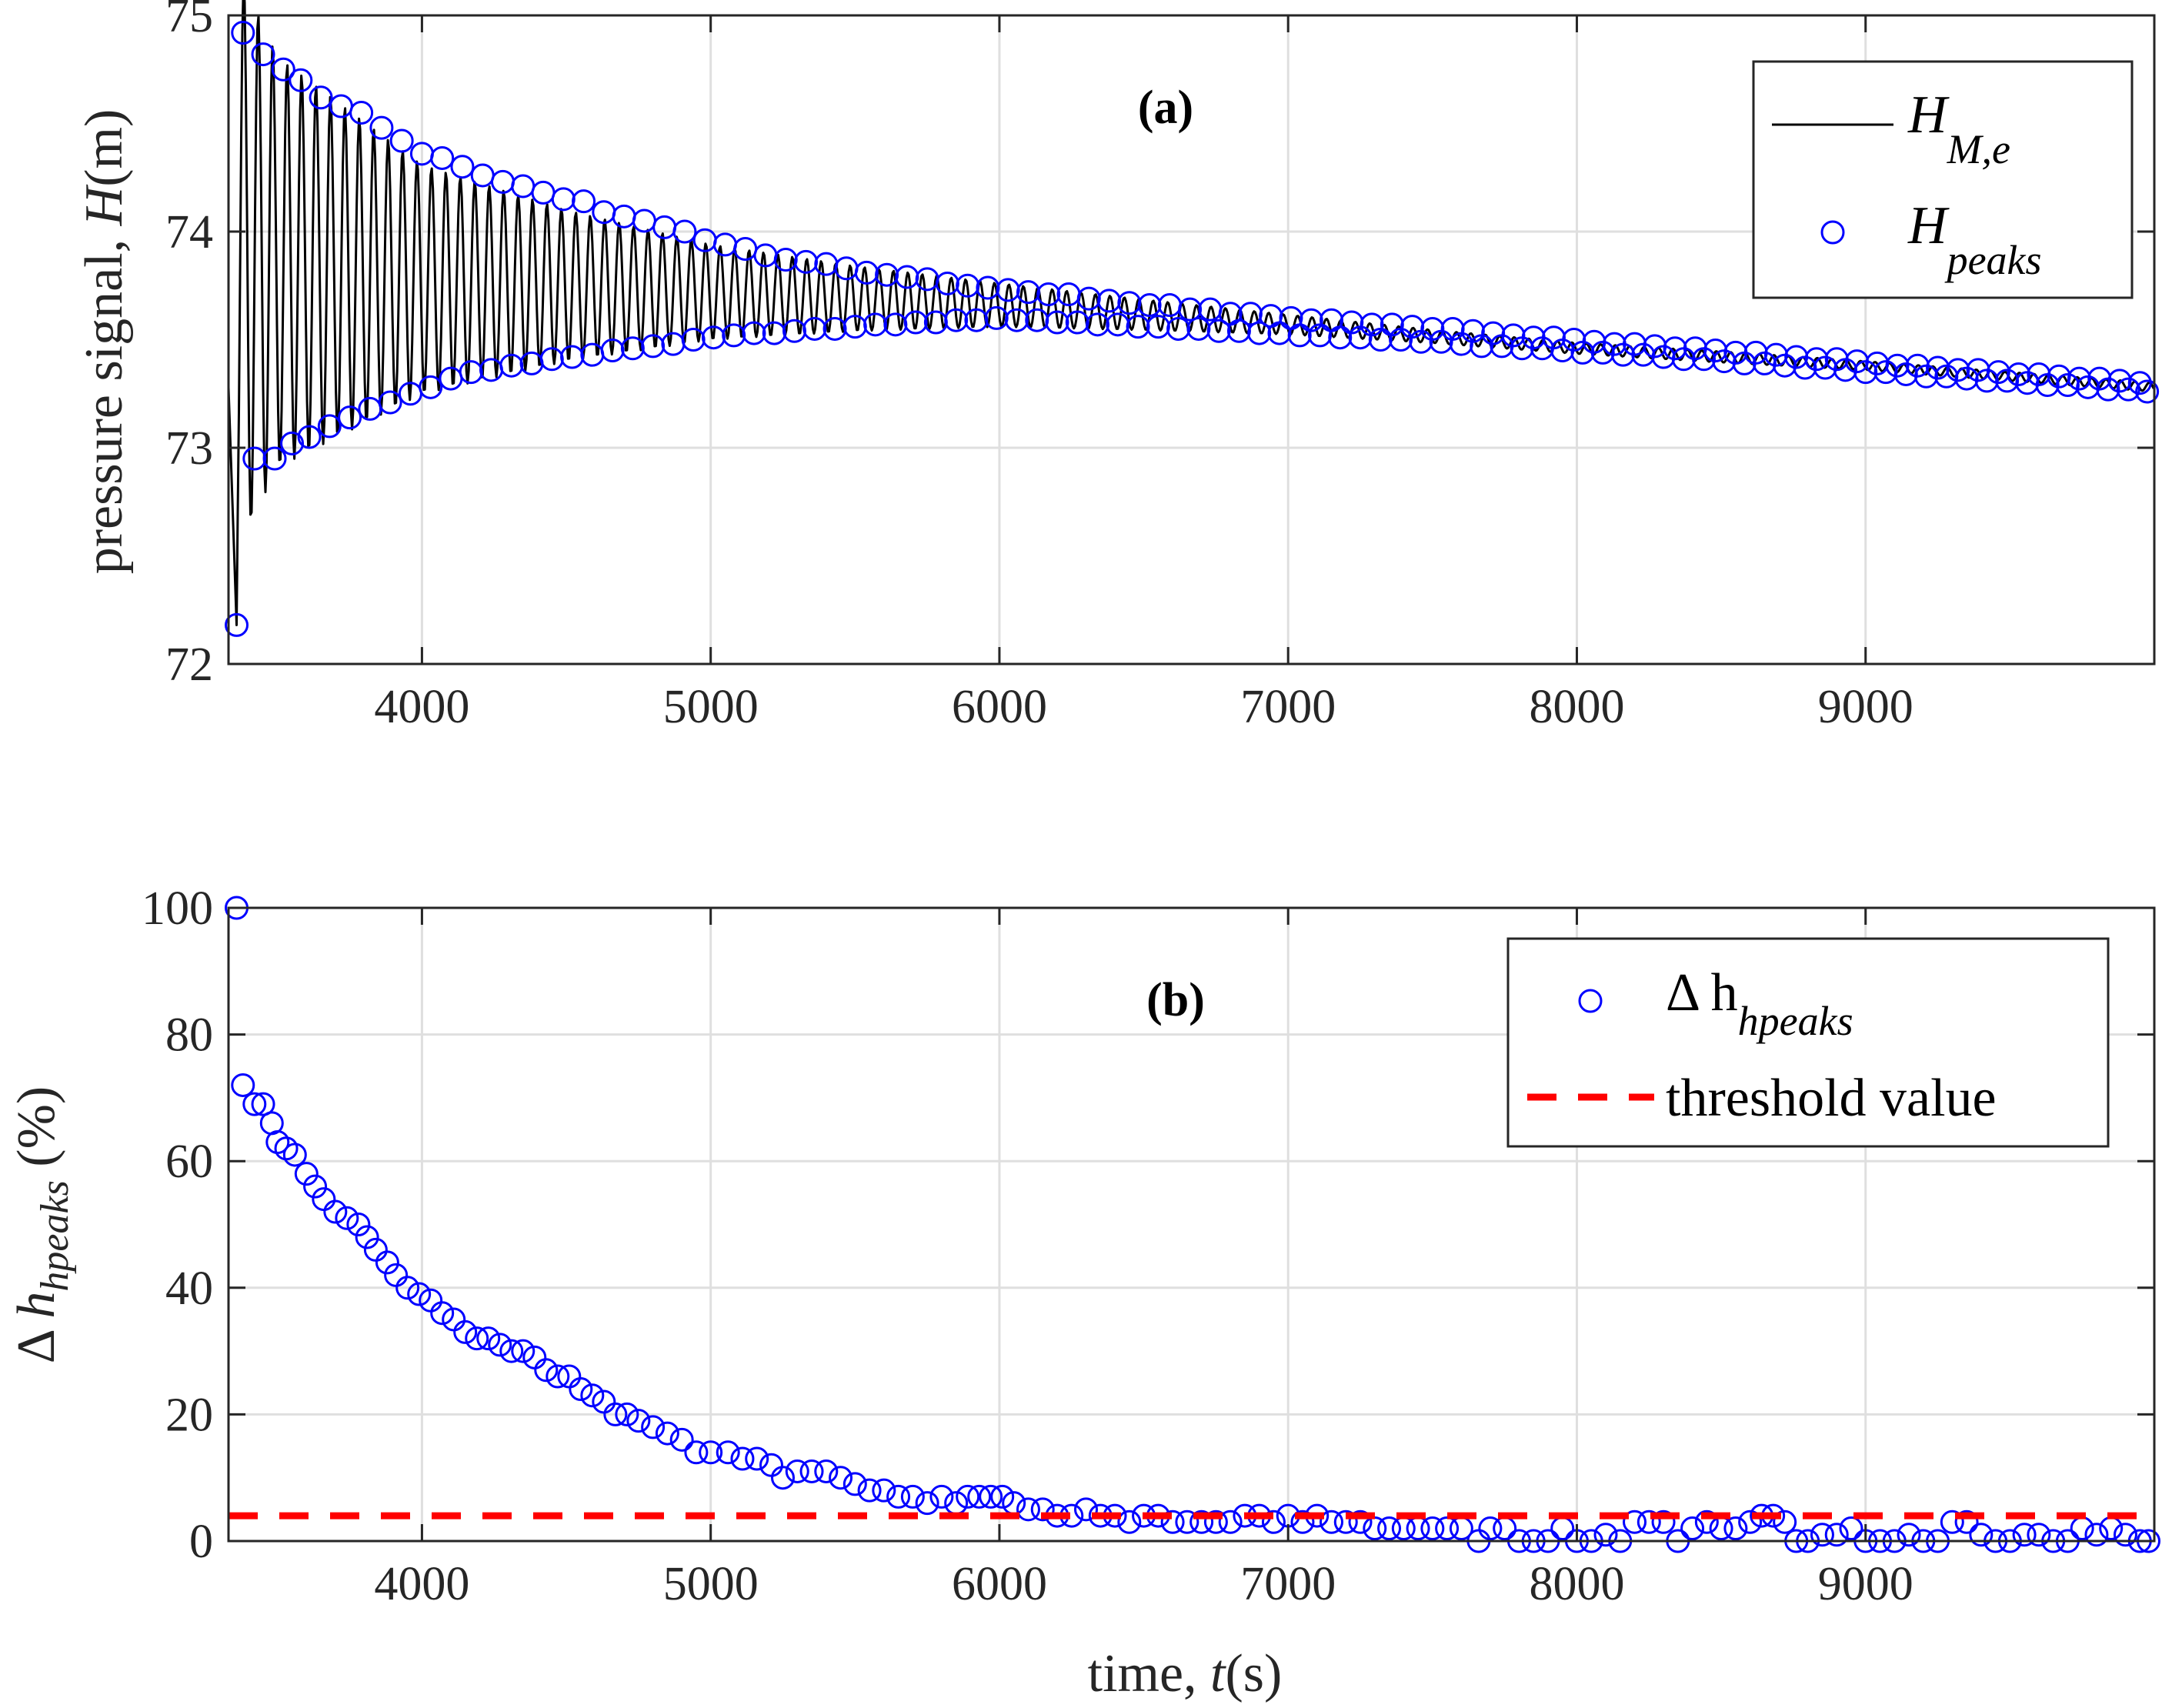  I want to click on legend-entry-H-peaks: Hpeaks, so click(1974, 239).